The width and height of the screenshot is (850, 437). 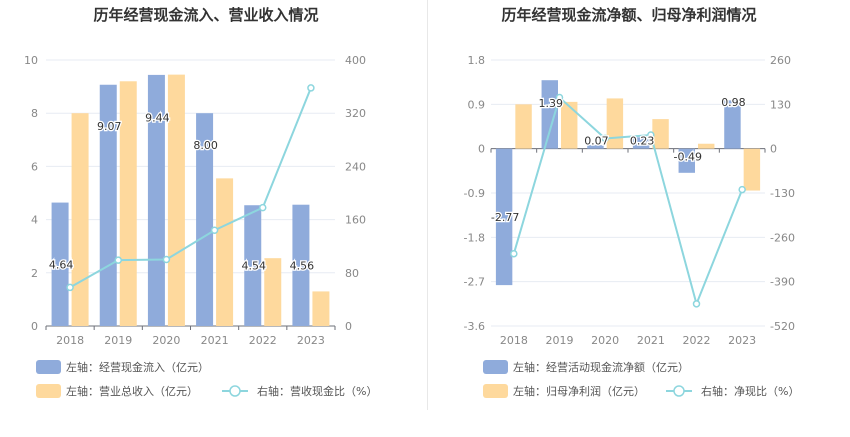 I want to click on legend-item: 左轴：归母净利润（亿元）, so click(x=564, y=391).